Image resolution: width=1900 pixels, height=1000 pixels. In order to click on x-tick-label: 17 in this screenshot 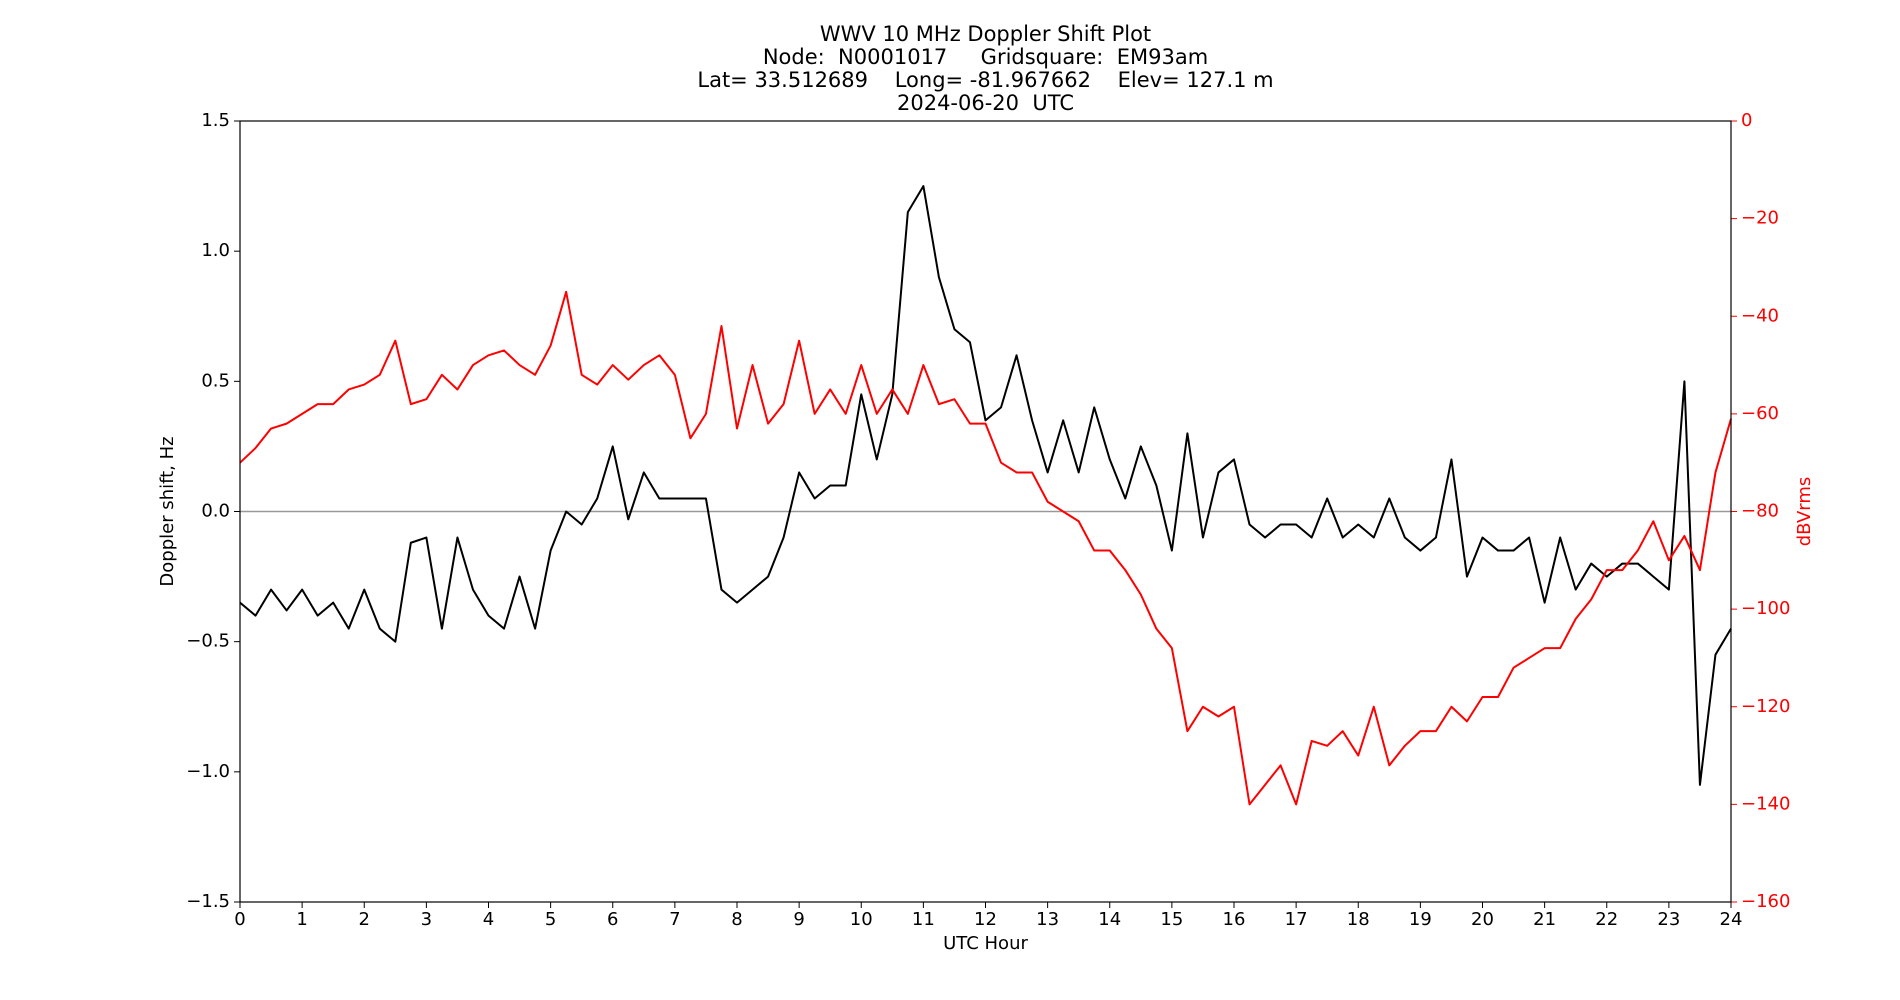, I will do `click(1296, 919)`.